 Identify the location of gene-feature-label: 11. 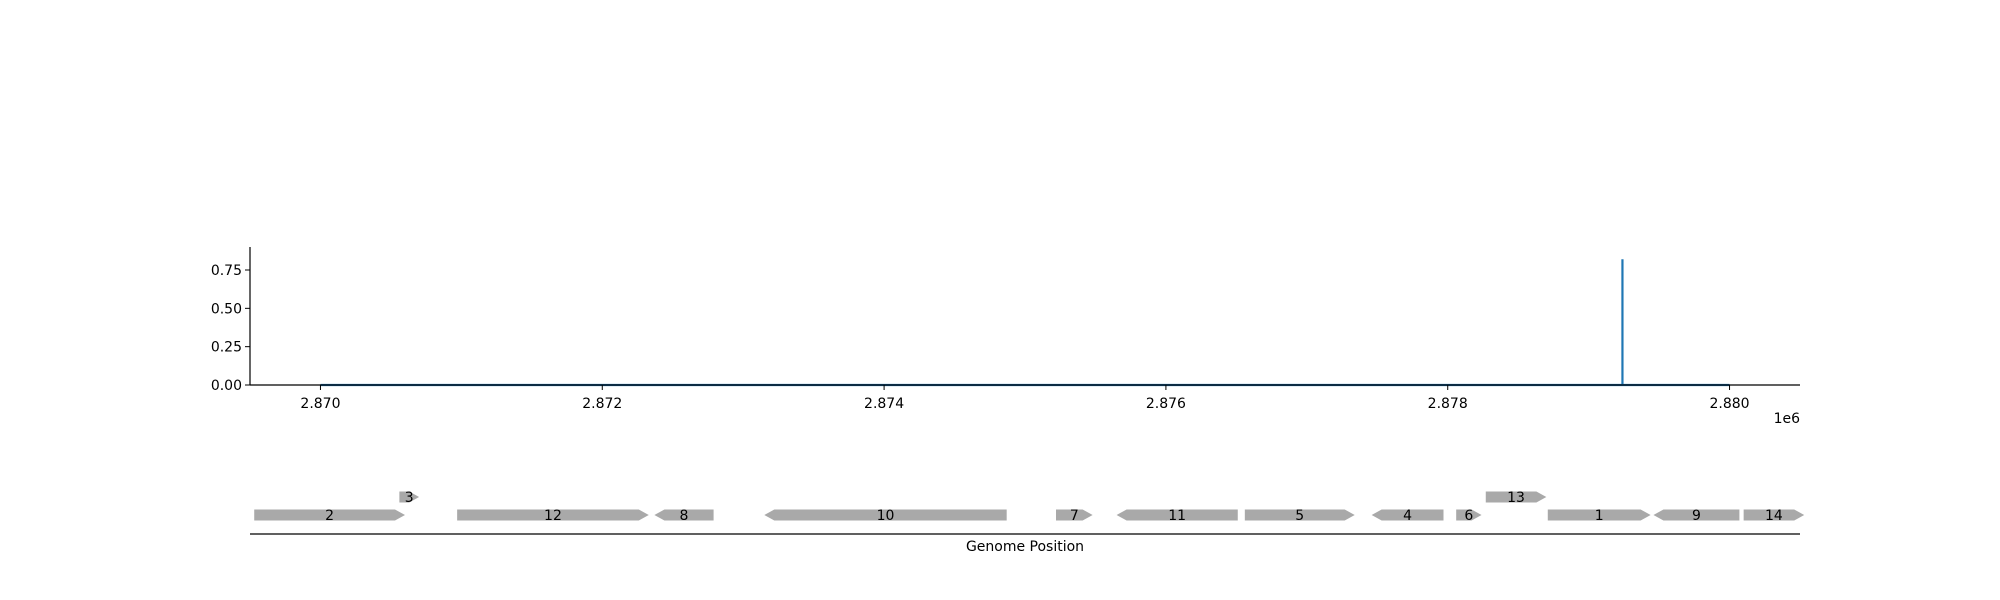
(1177, 516).